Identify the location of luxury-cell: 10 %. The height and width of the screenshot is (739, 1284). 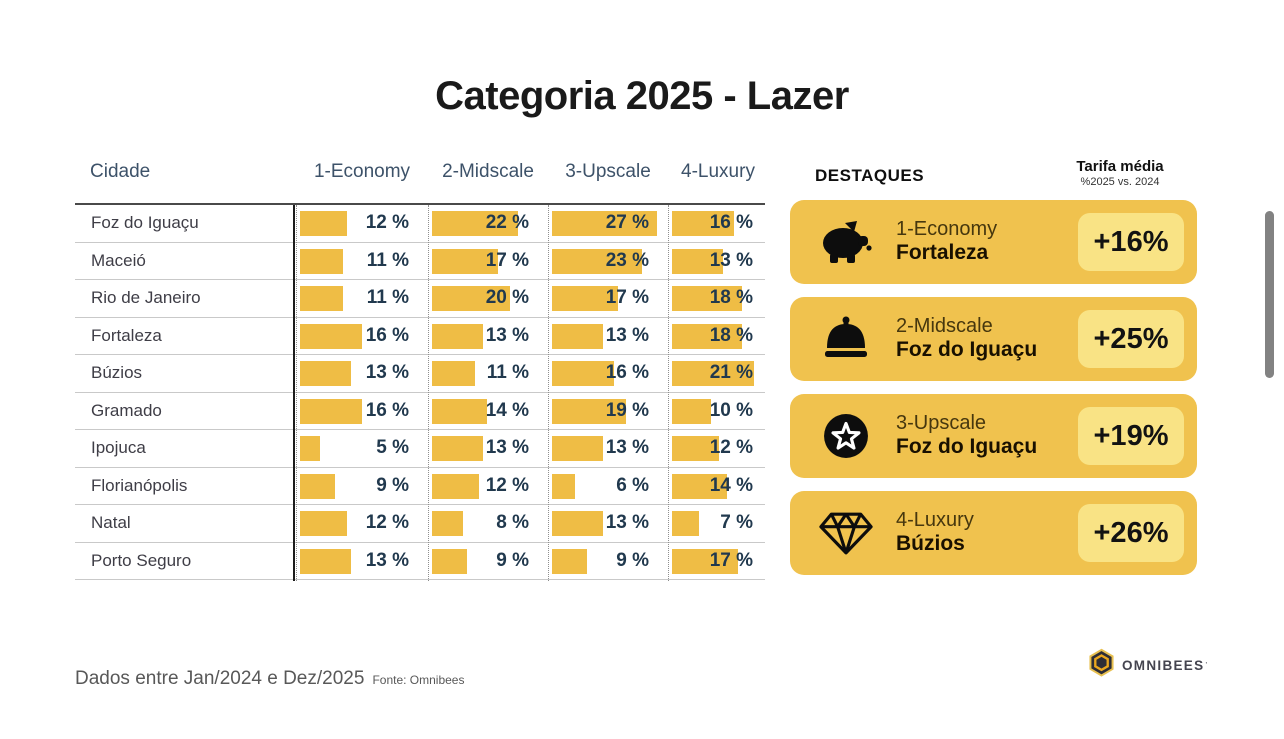
(715, 411).